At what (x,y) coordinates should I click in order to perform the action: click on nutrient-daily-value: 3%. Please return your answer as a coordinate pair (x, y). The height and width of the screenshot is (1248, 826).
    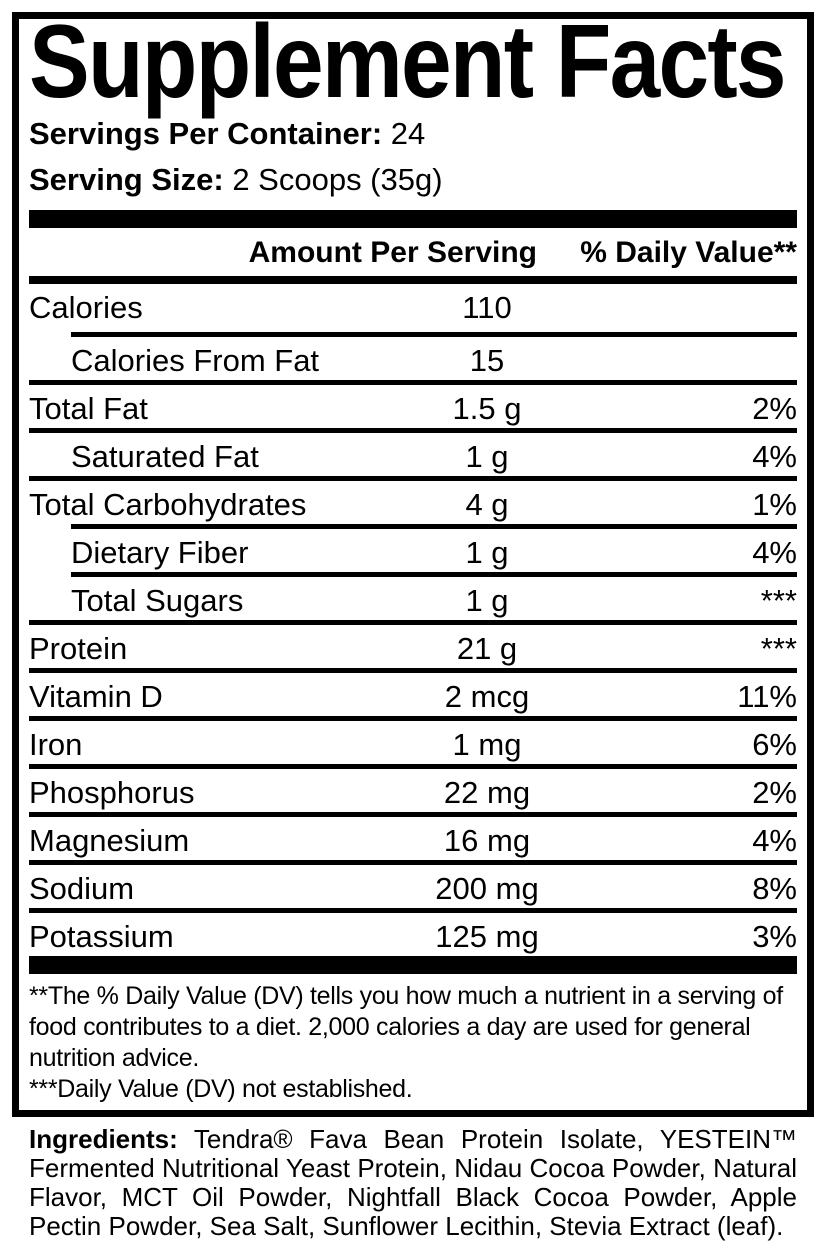
    Looking at the image, I should click on (774, 936).